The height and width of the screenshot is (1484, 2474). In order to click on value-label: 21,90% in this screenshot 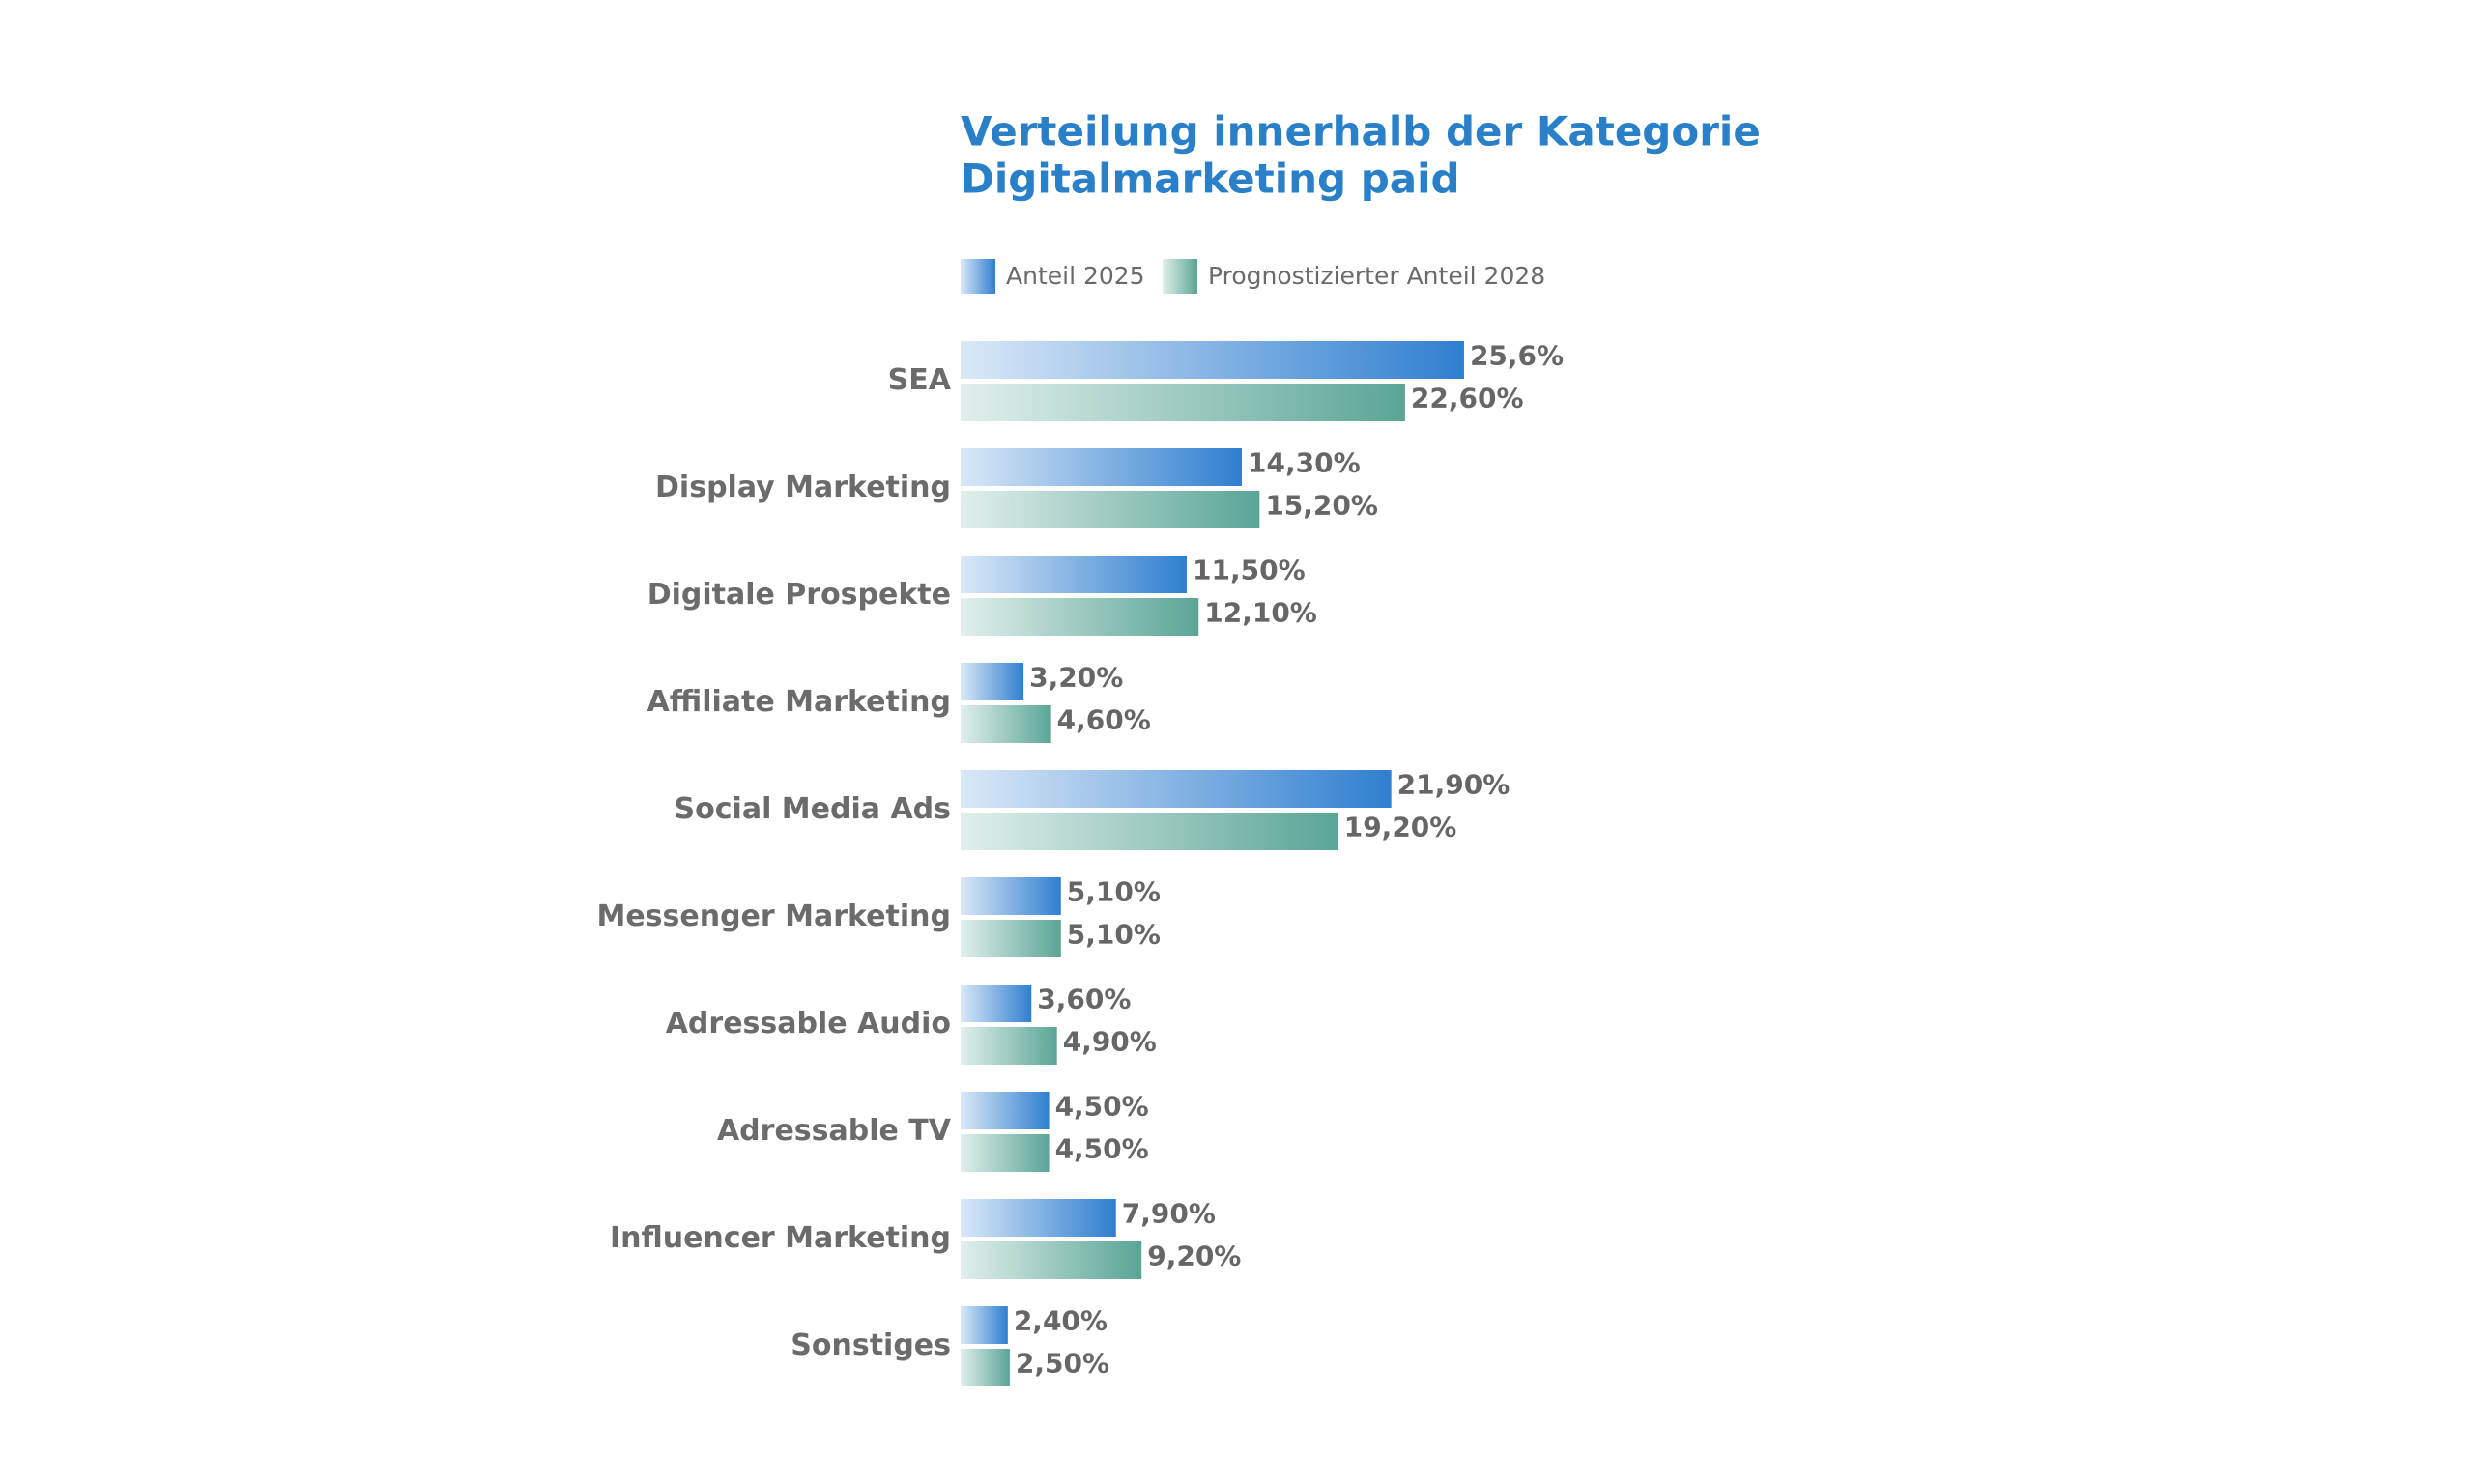, I will do `click(1454, 785)`.